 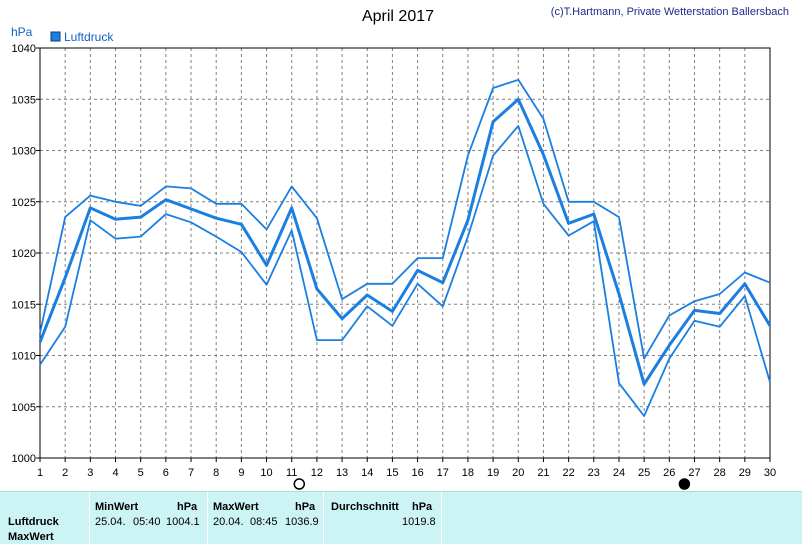 What do you see at coordinates (236, 507) in the screenshot?
I see `max-header: MaxWert` at bounding box center [236, 507].